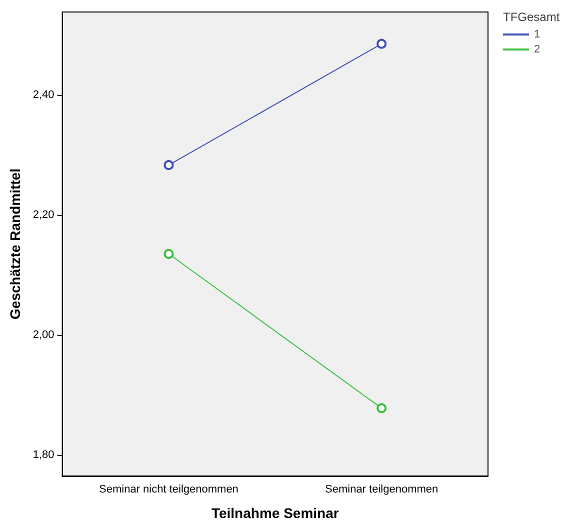 Image resolution: width=582 pixels, height=526 pixels. What do you see at coordinates (43, 94) in the screenshot?
I see `y-tick-label: 2,40` at bounding box center [43, 94].